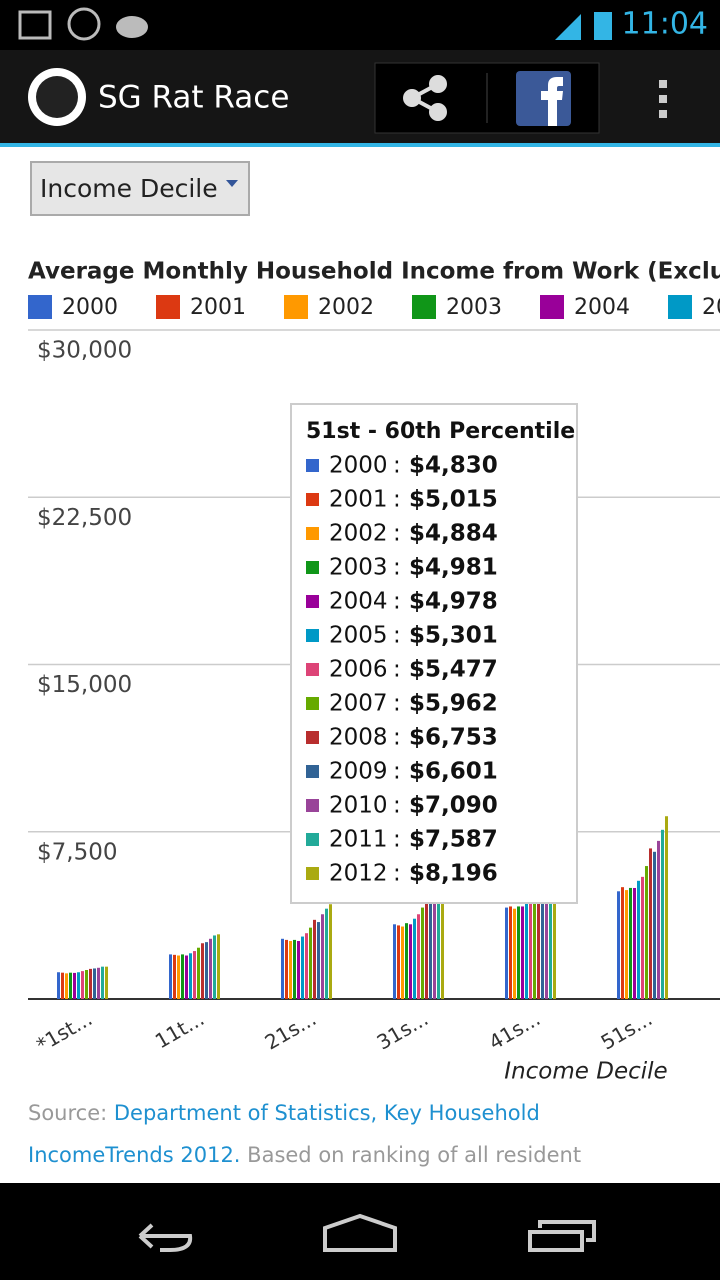 This screenshot has height=1280, width=720. I want to click on tooltip-value: $4,981, so click(453, 568).